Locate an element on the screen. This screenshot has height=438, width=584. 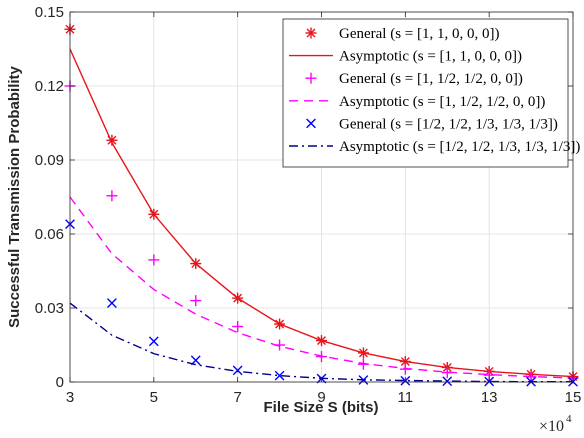
x-tick-label: 9 is located at coordinates (321, 397).